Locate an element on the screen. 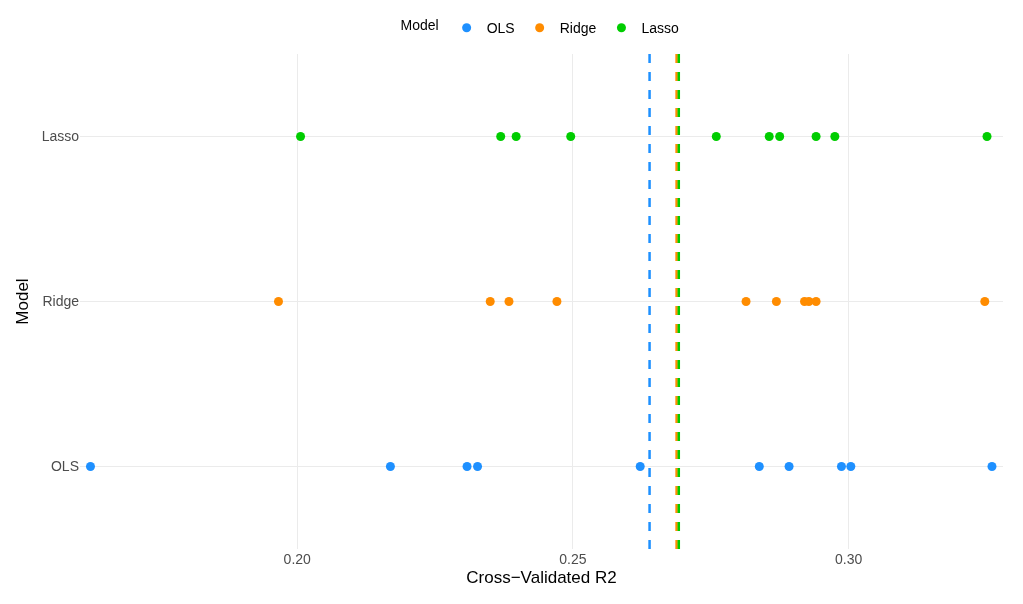 This screenshot has width=1023, height=604. x-tick-label: 0.30 is located at coordinates (848, 559).